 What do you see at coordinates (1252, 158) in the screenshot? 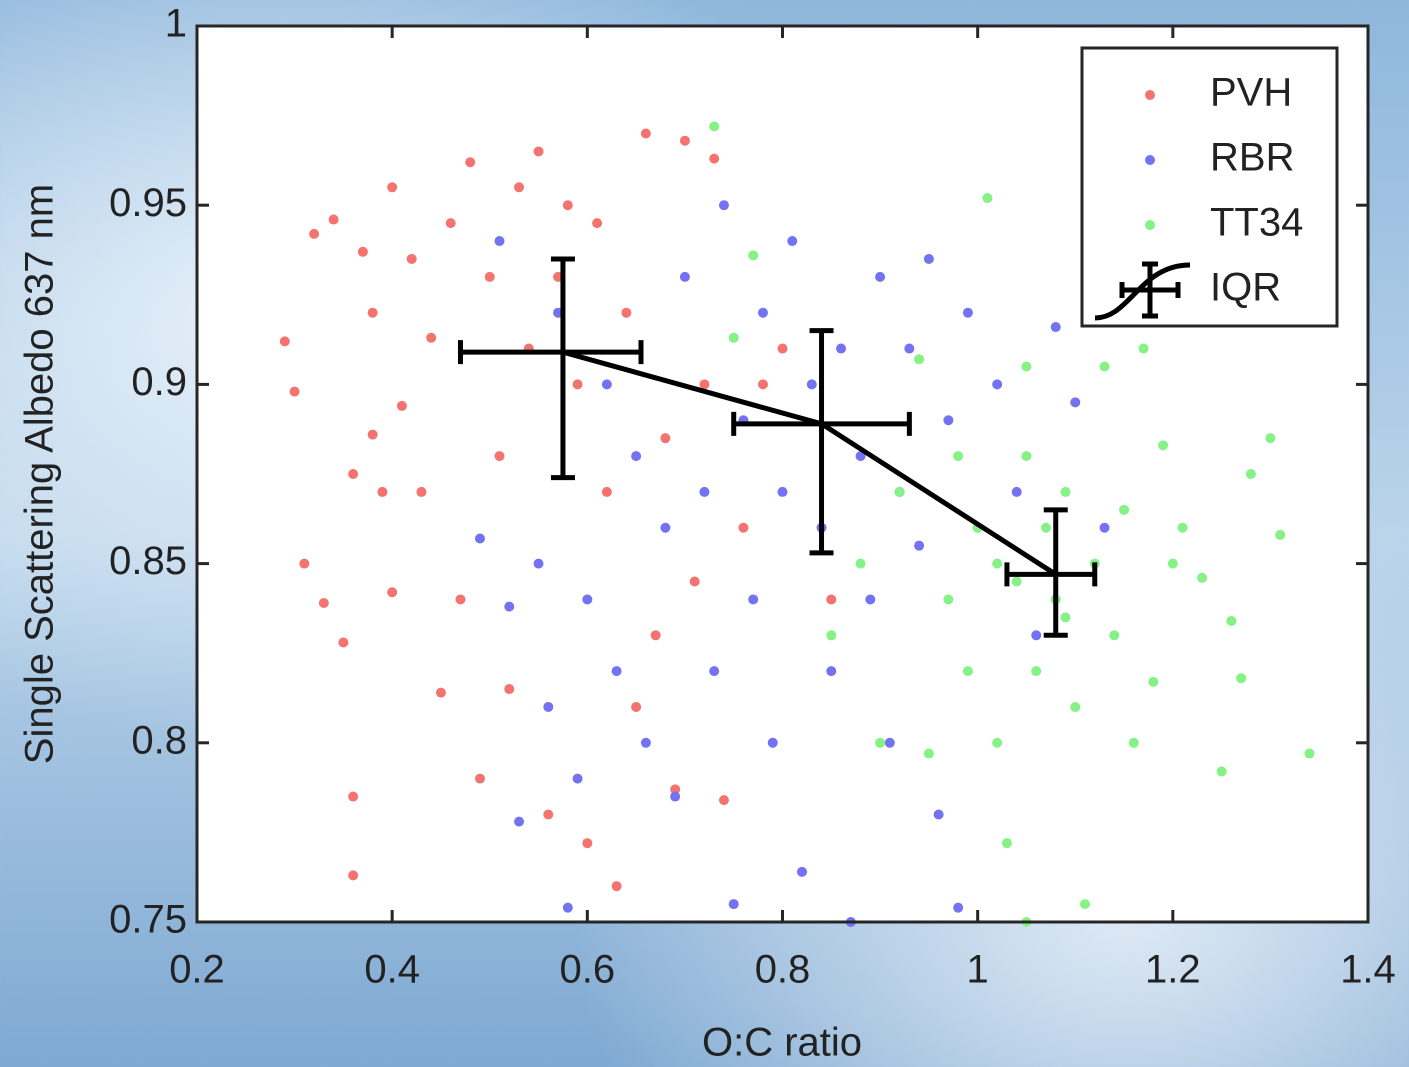
I see `legend-label: RBR` at bounding box center [1252, 158].